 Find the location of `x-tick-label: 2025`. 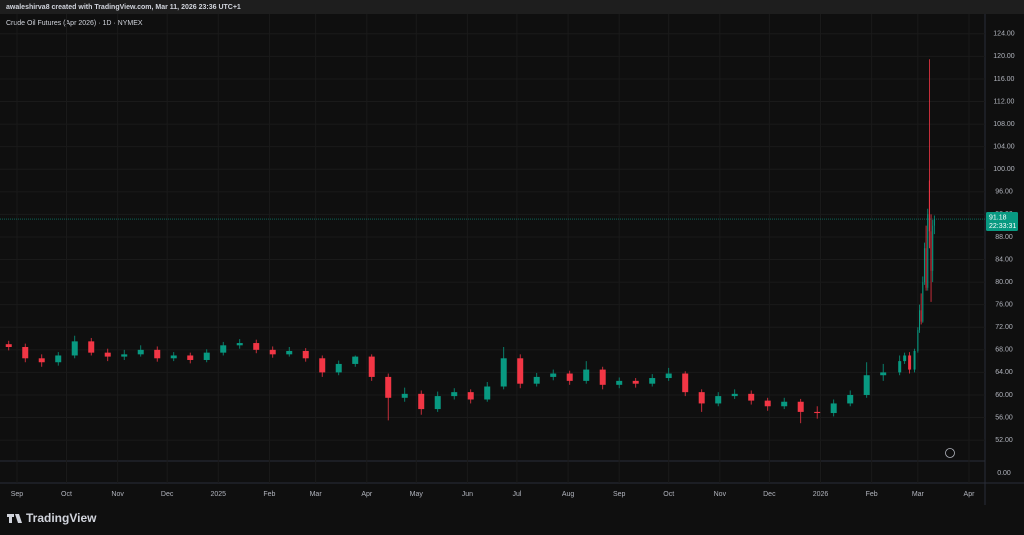

x-tick-label: 2025 is located at coordinates (218, 494).